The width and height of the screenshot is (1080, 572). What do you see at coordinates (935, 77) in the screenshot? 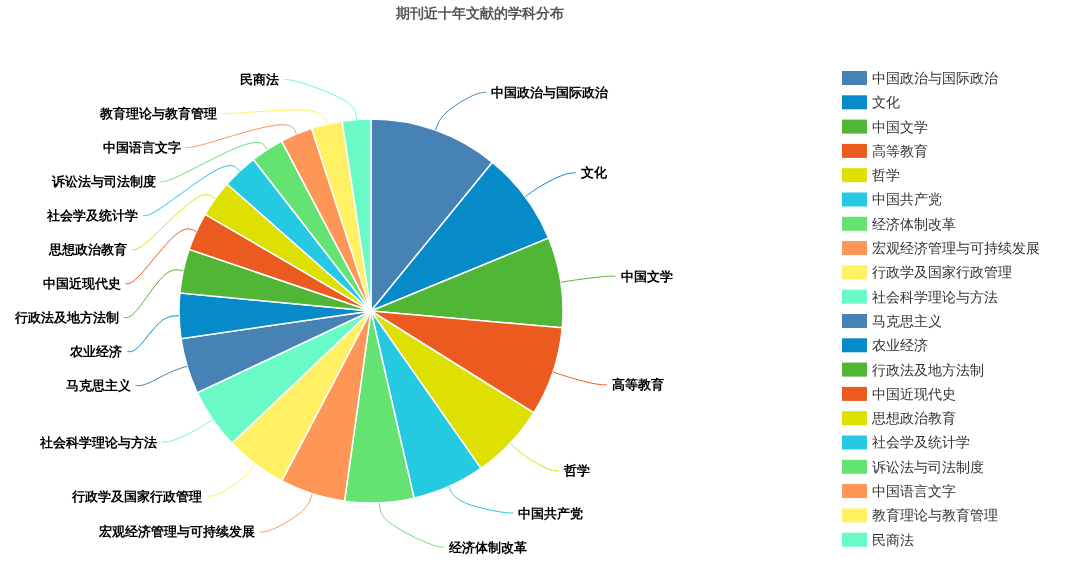
I see `legend-label: 中国政治与国际政治` at bounding box center [935, 77].